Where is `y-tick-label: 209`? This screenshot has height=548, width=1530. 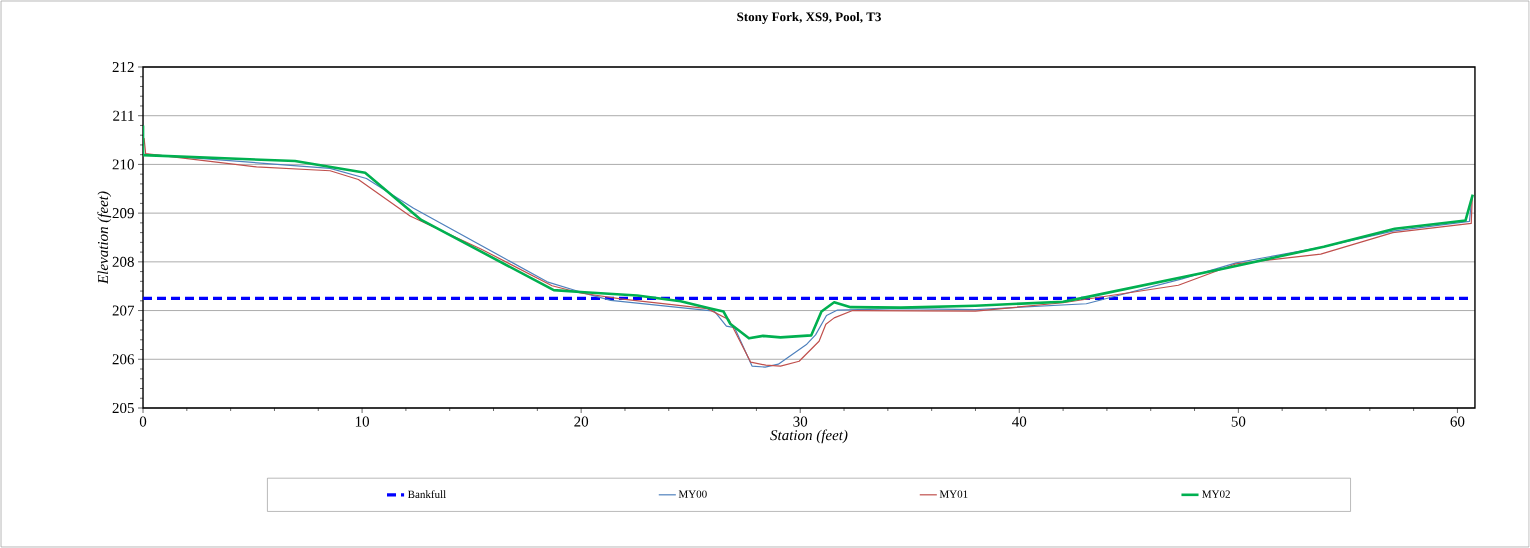 y-tick-label: 209 is located at coordinates (123, 213).